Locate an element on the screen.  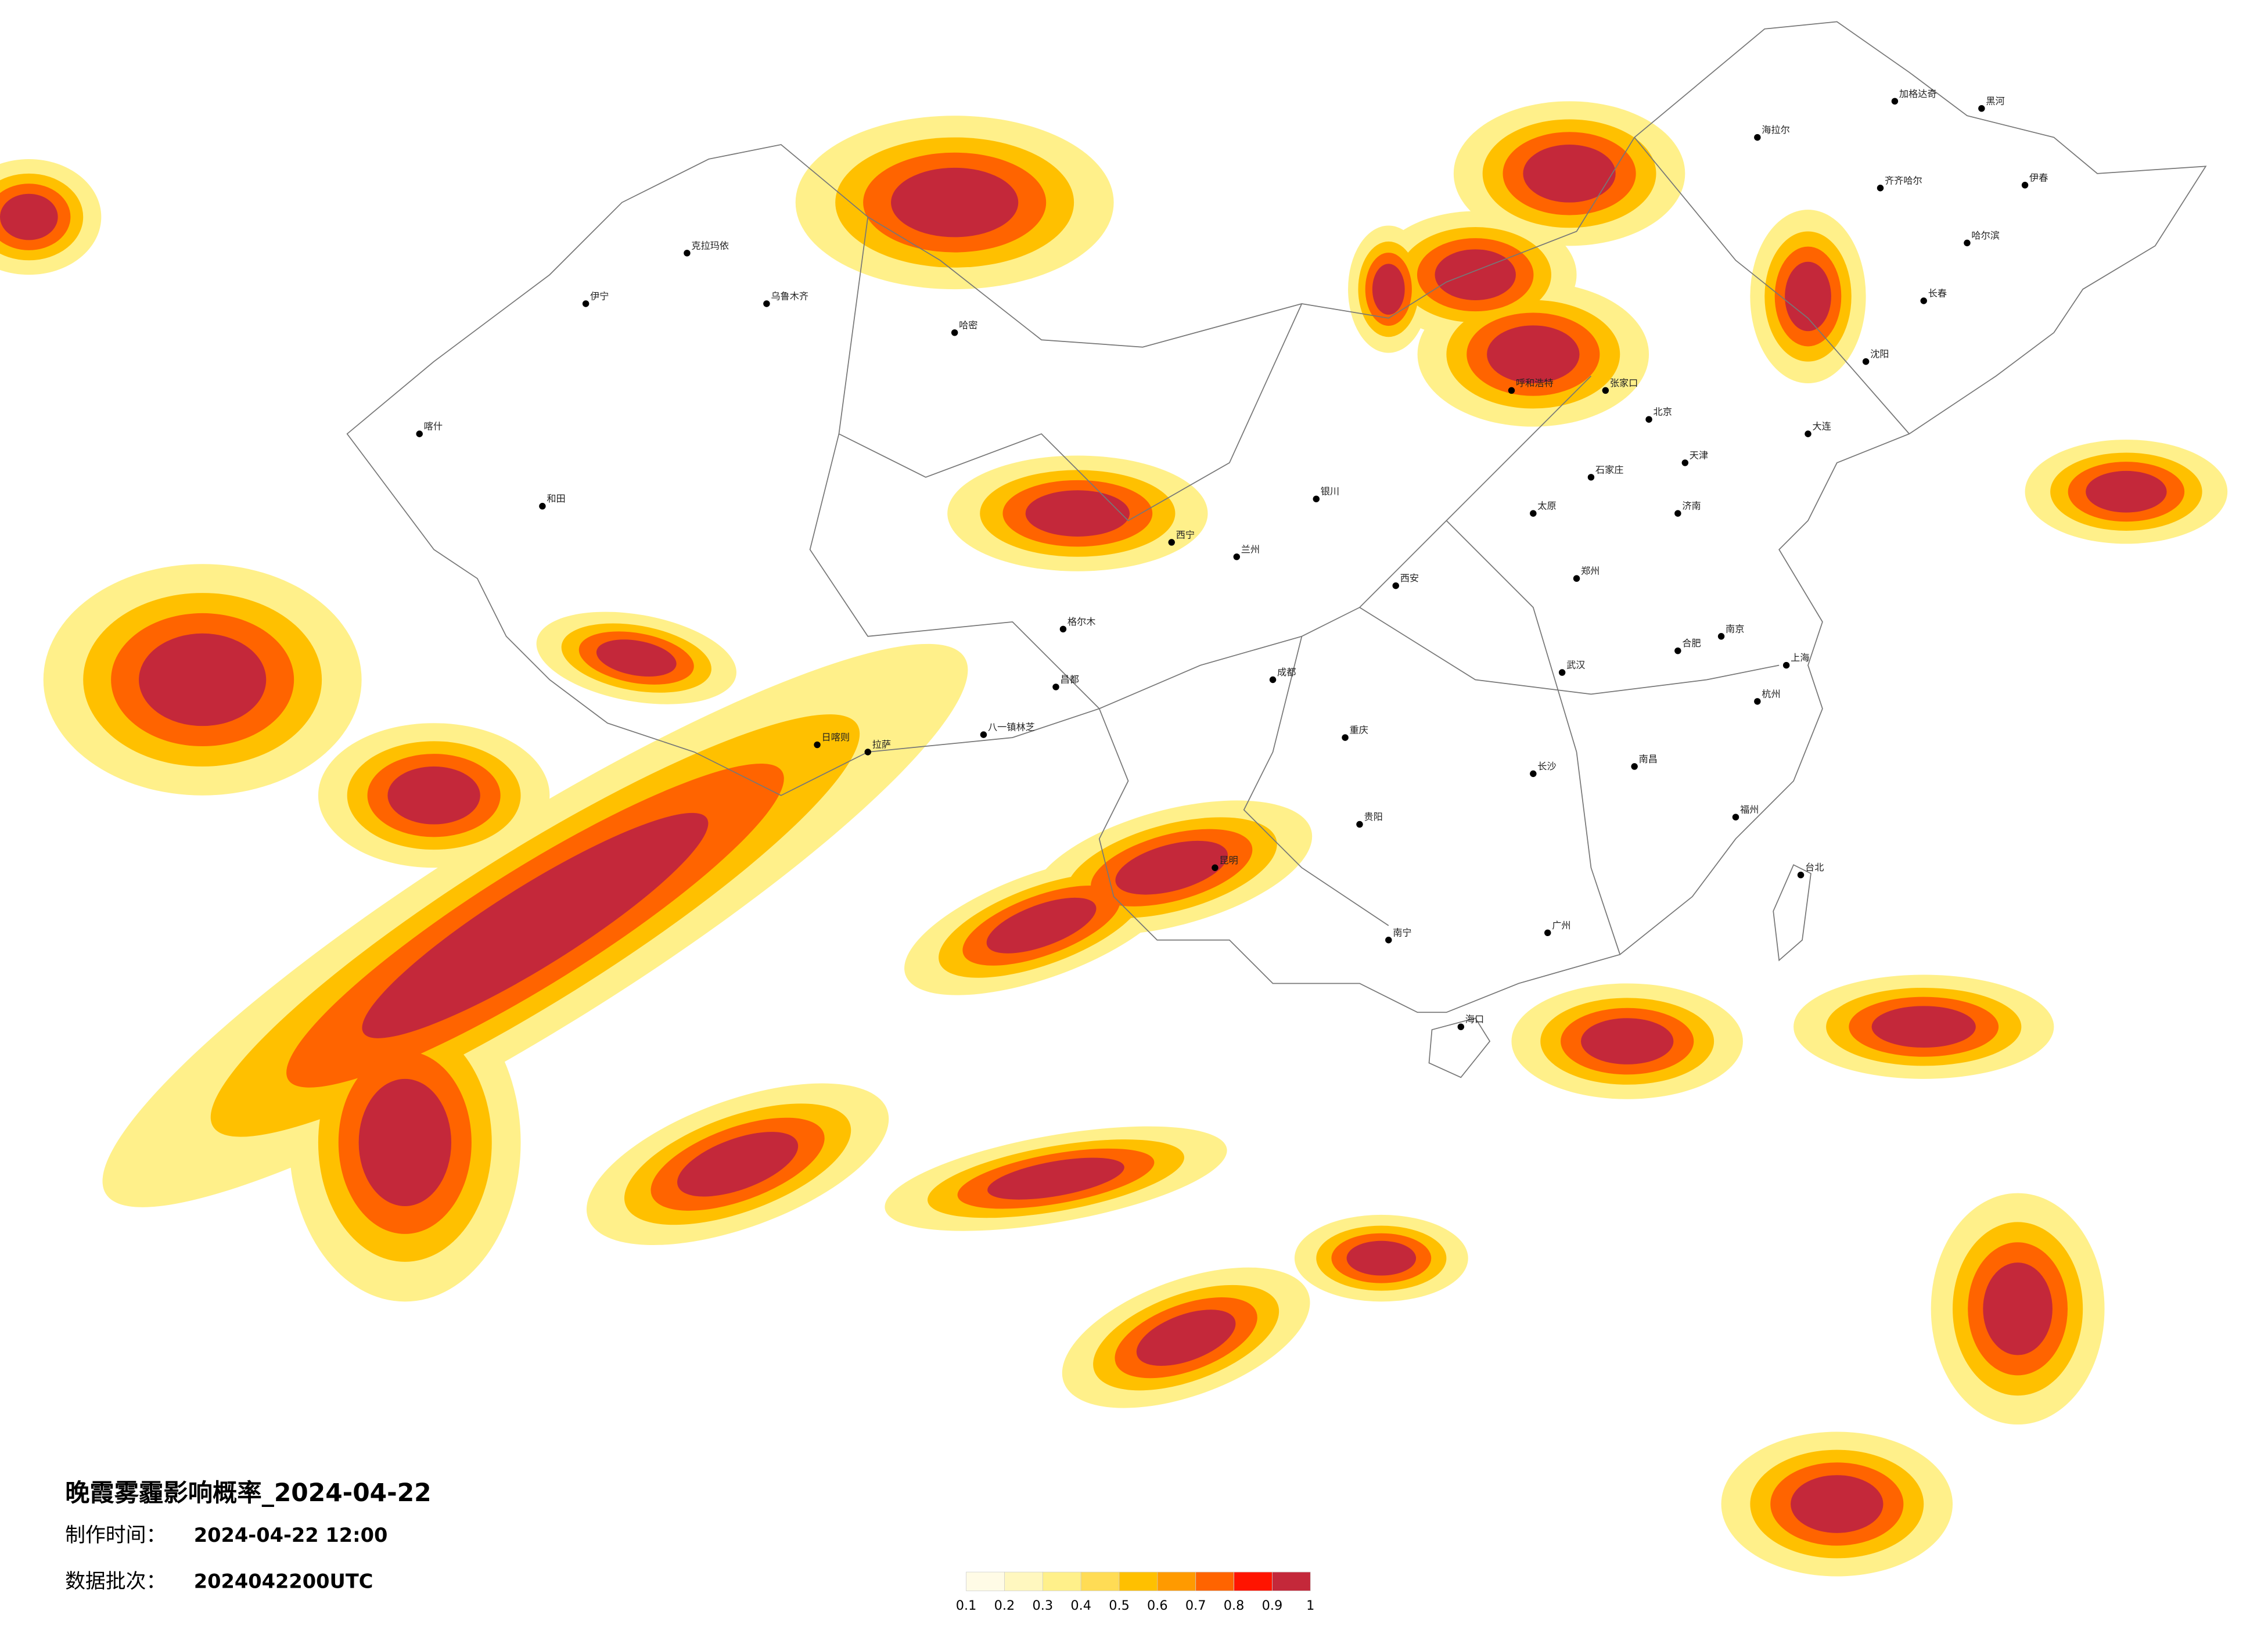
legend-tick-label: 0.3 is located at coordinates (1042, 1606).